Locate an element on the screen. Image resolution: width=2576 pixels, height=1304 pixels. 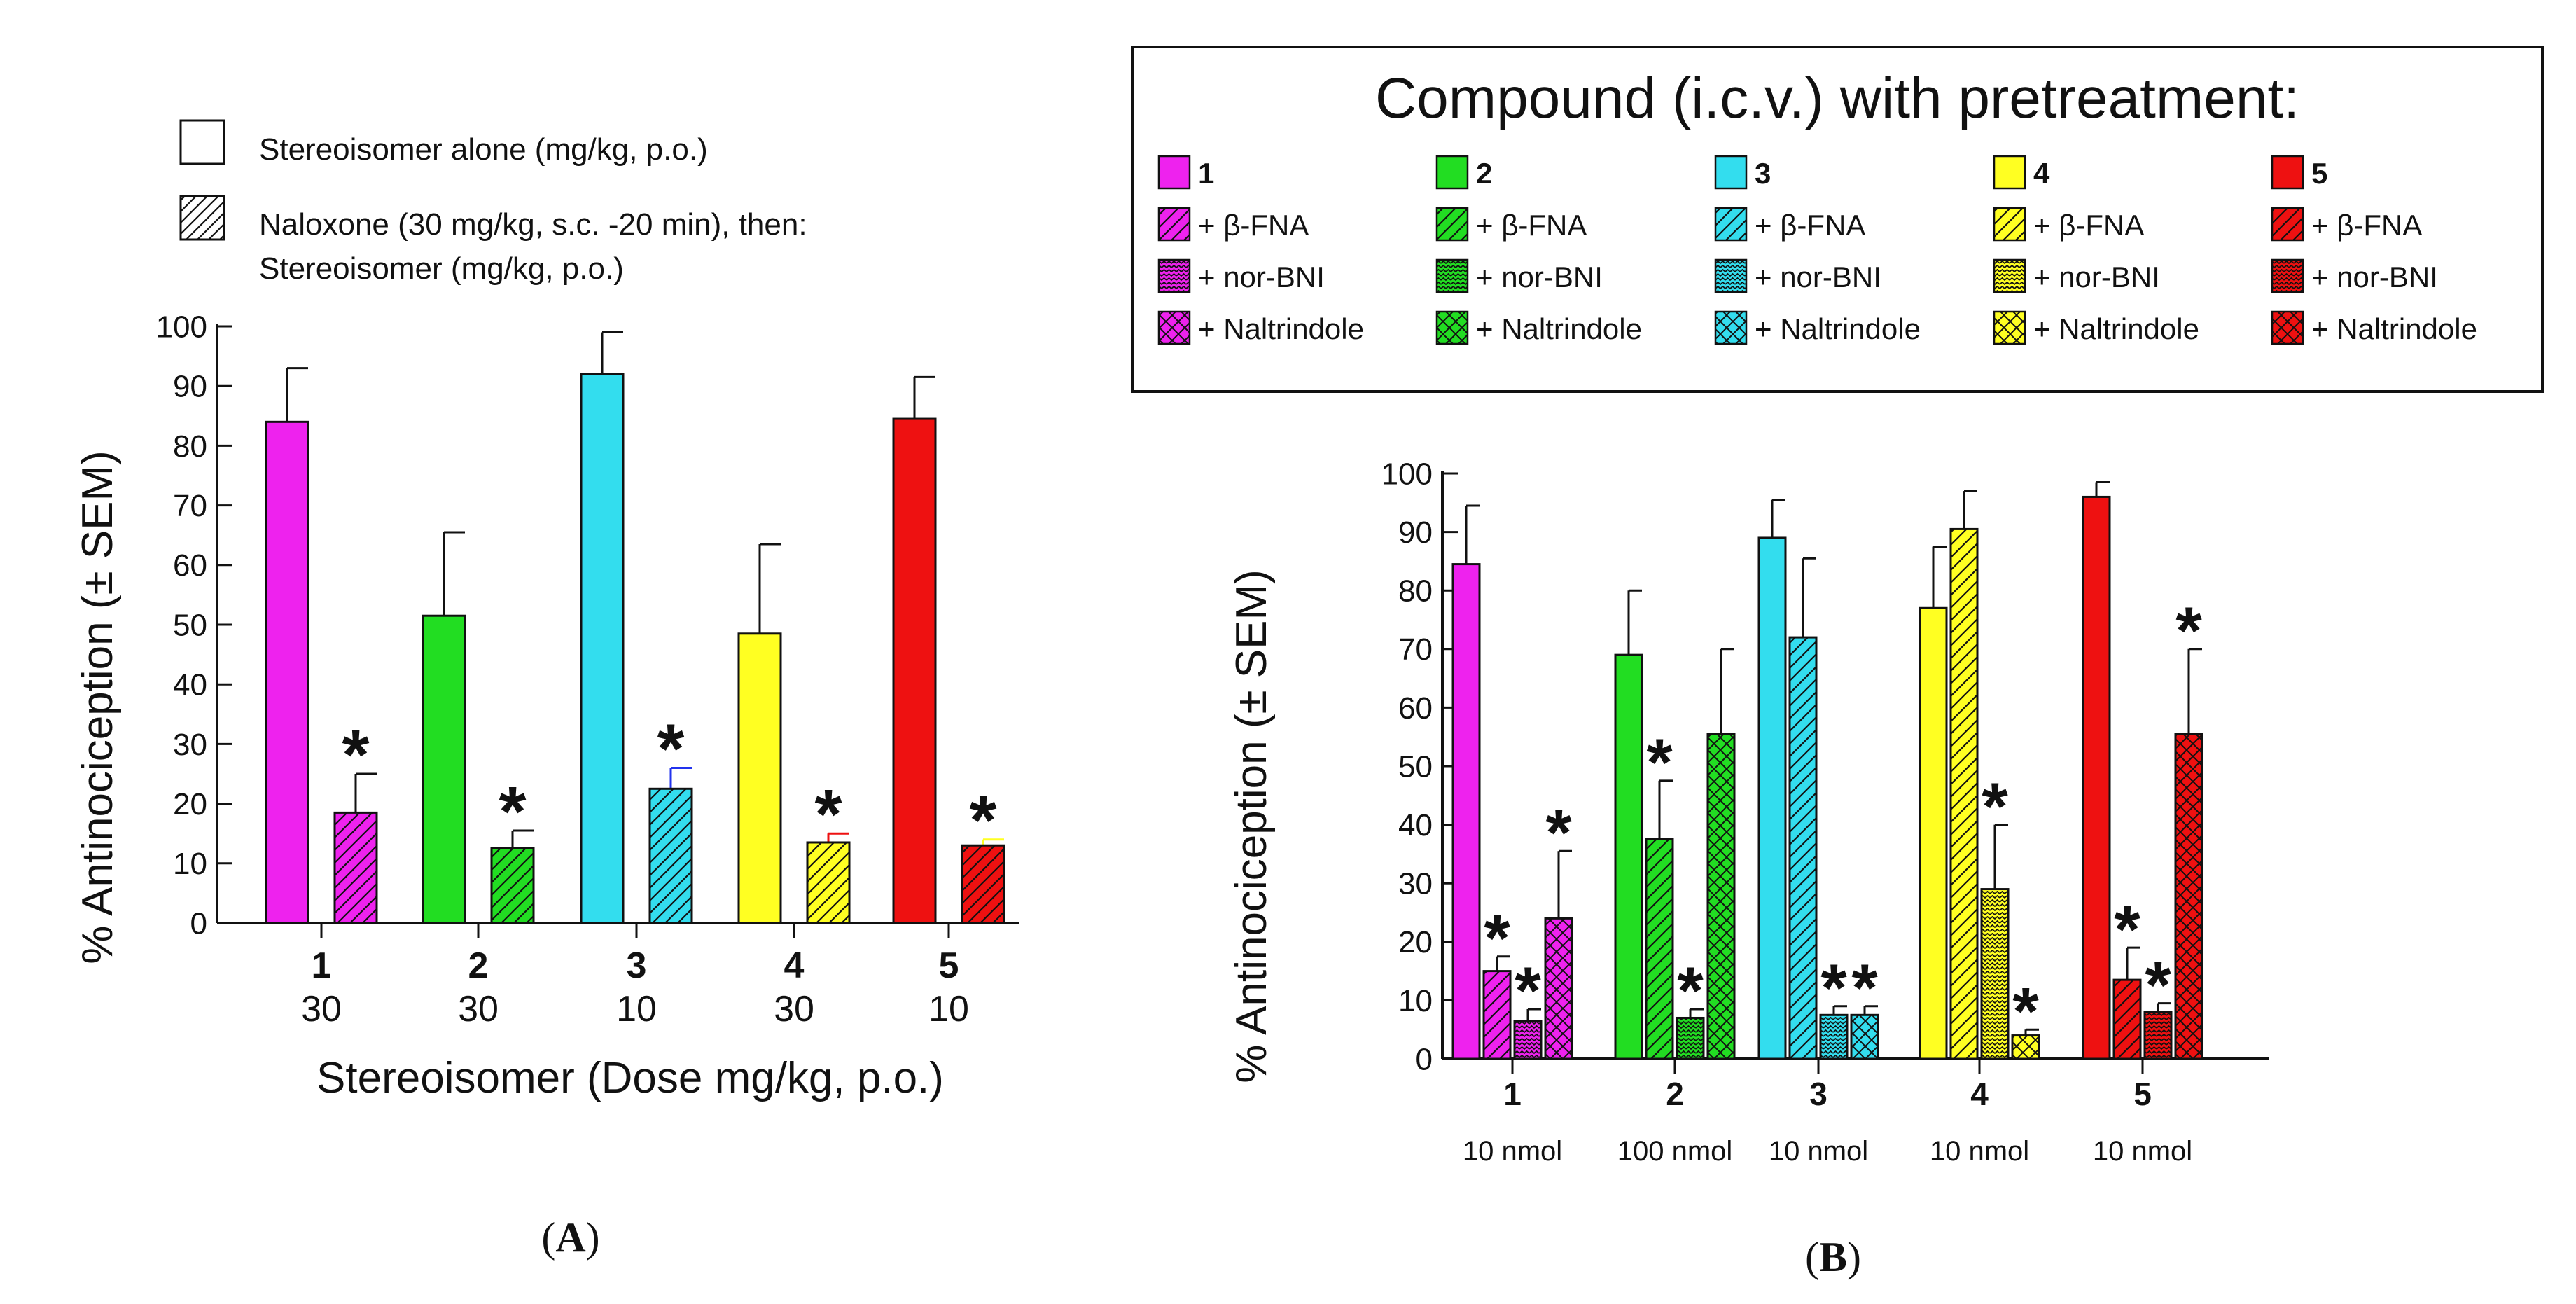
panel-a-caption: (A) is located at coordinates (570, 1237).